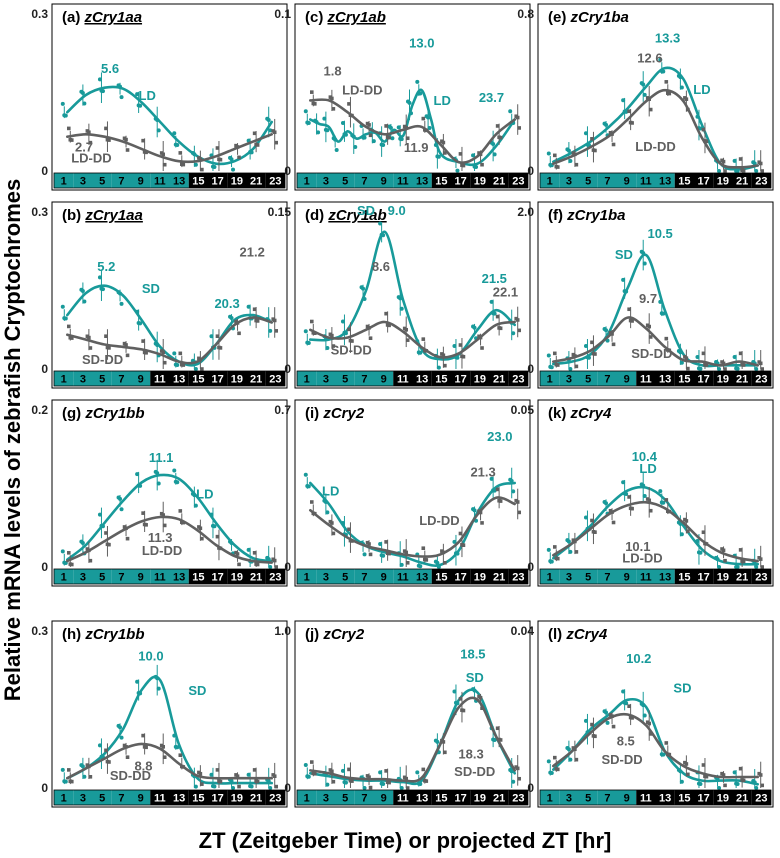 This screenshot has height=858, width=780. Describe the element at coordinates (595, 215) in the screenshot. I see `gene-name: zCry1ba` at that location.